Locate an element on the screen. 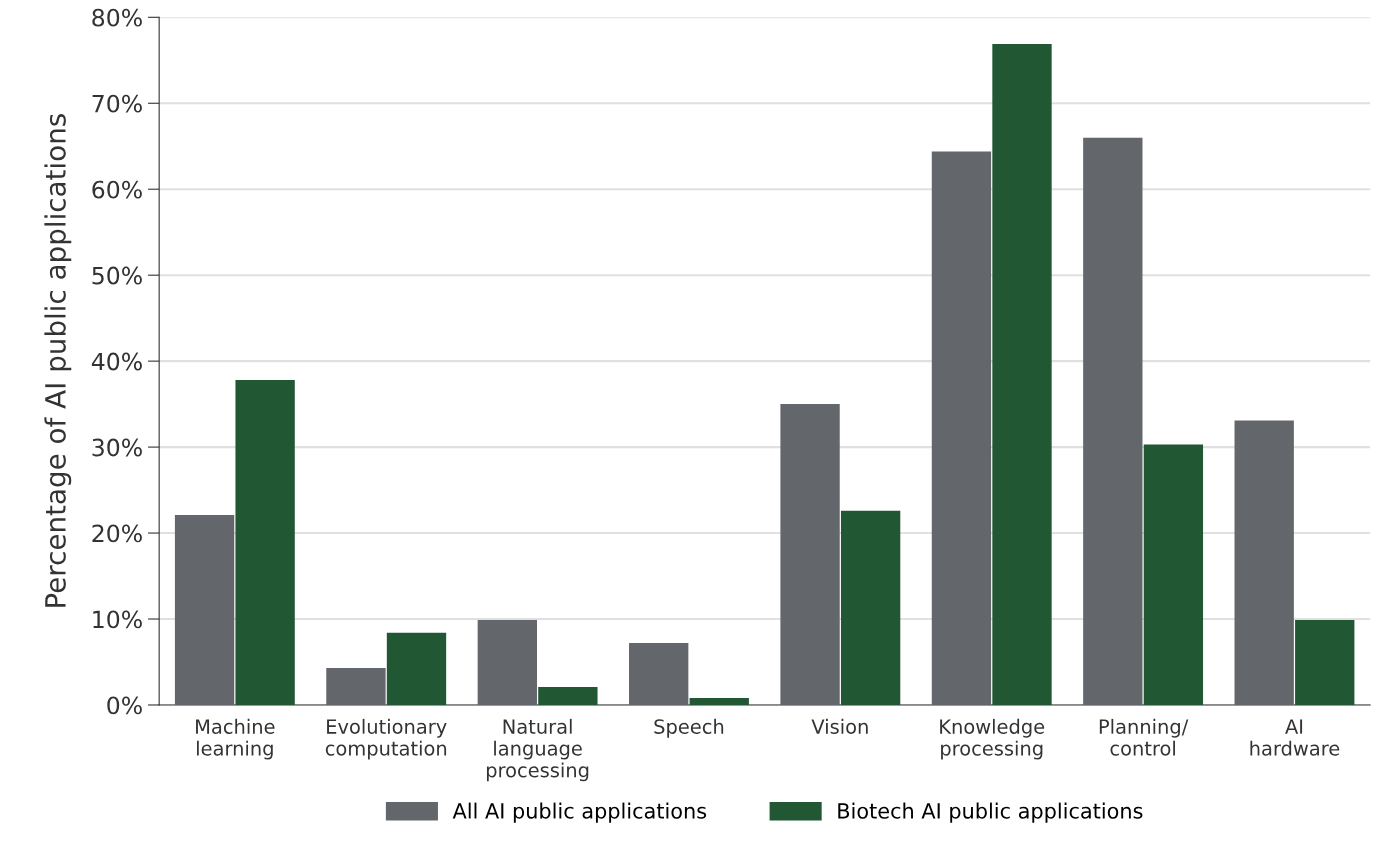 This screenshot has height=865, width=1384. x-tick-label: Planning/ control is located at coordinates (1144, 737).